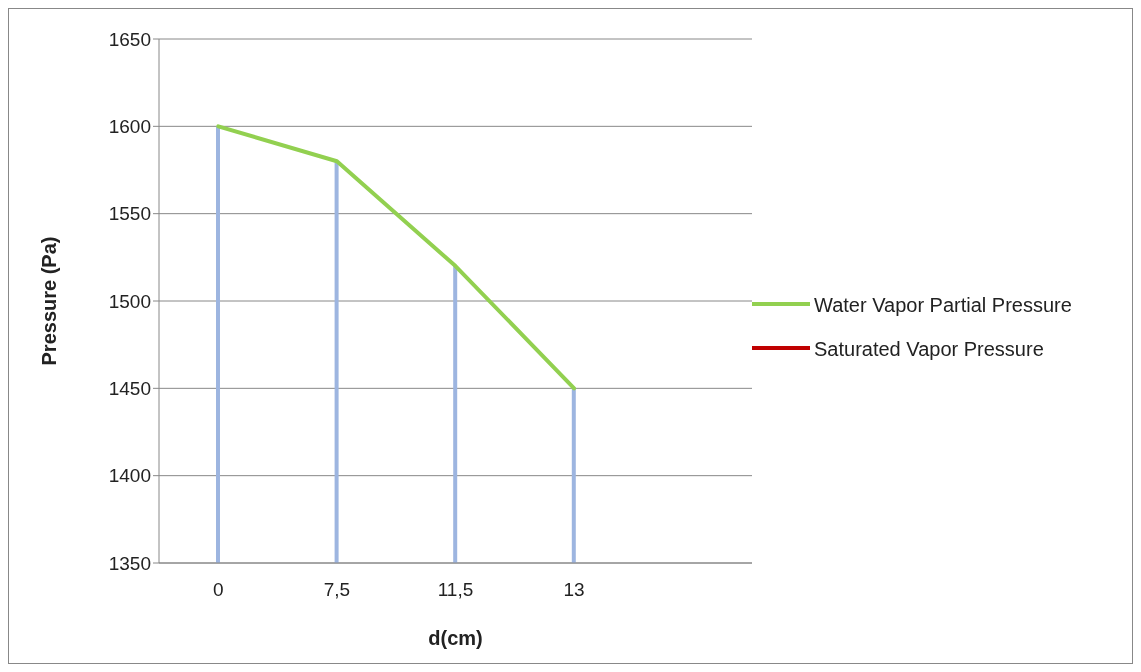 The image size is (1141, 672). I want to click on y-tick-label: 1550, so click(129, 214).